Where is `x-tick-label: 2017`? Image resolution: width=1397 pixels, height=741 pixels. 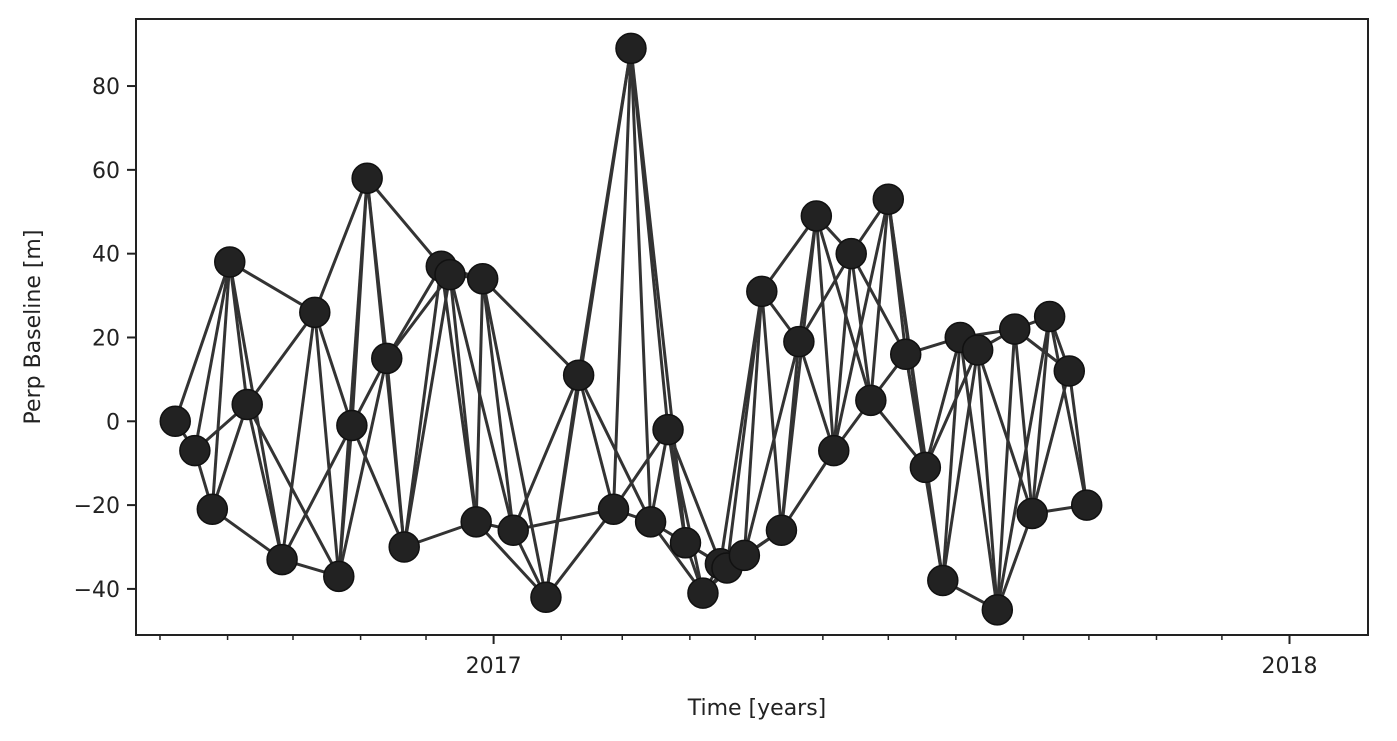
x-tick-label: 2017 is located at coordinates (494, 666).